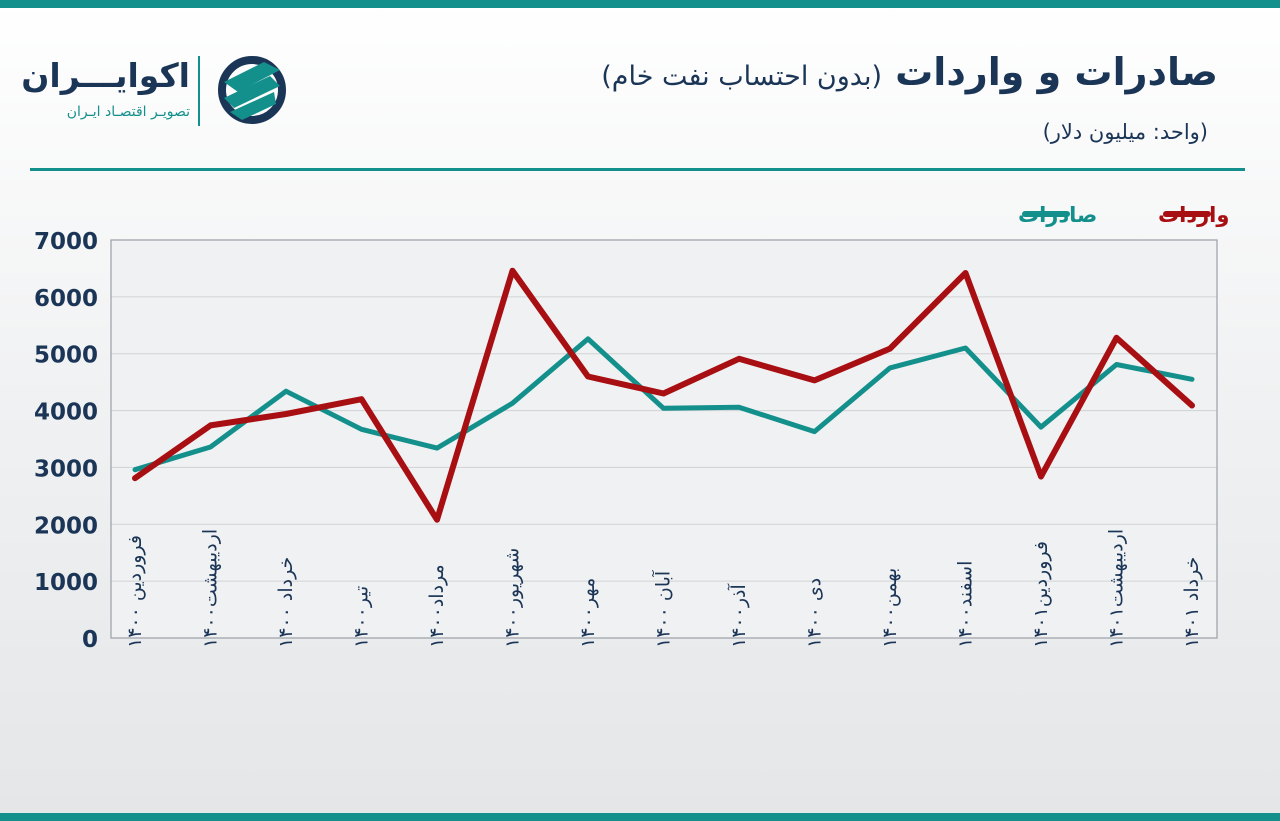 The width and height of the screenshot is (1280, 821). Describe the element at coordinates (128, 112) in the screenshot. I see `brand-tagline: تصویـر اقتصـاد ایـران` at that location.